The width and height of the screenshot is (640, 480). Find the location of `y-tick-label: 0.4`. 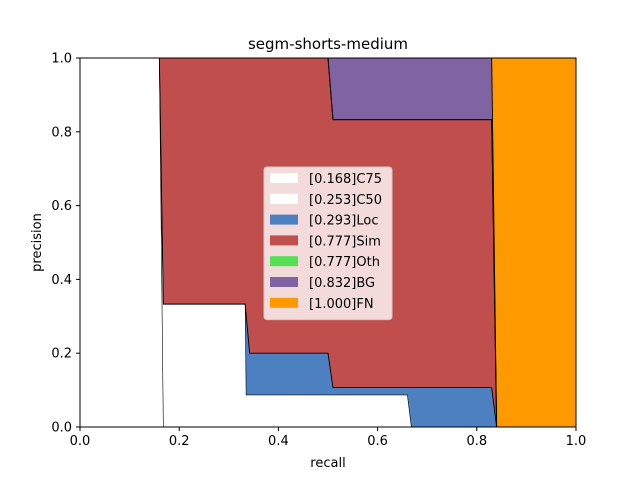

y-tick-label: 0.4 is located at coordinates (61, 280).